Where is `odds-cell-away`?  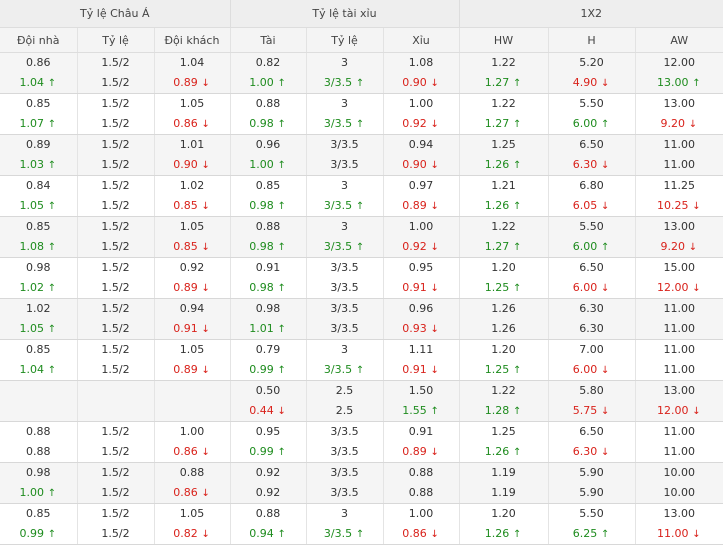 odds-cell-away is located at coordinates (192, 401).